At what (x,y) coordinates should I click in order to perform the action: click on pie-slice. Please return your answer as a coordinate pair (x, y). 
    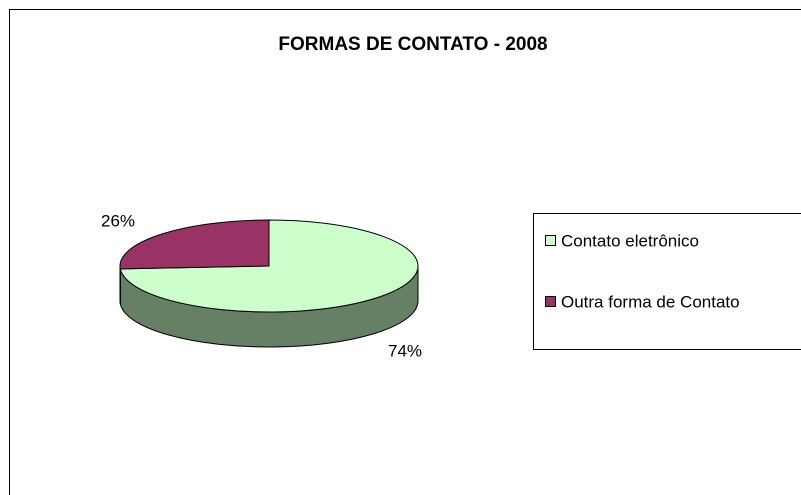
    Looking at the image, I should click on (194, 244).